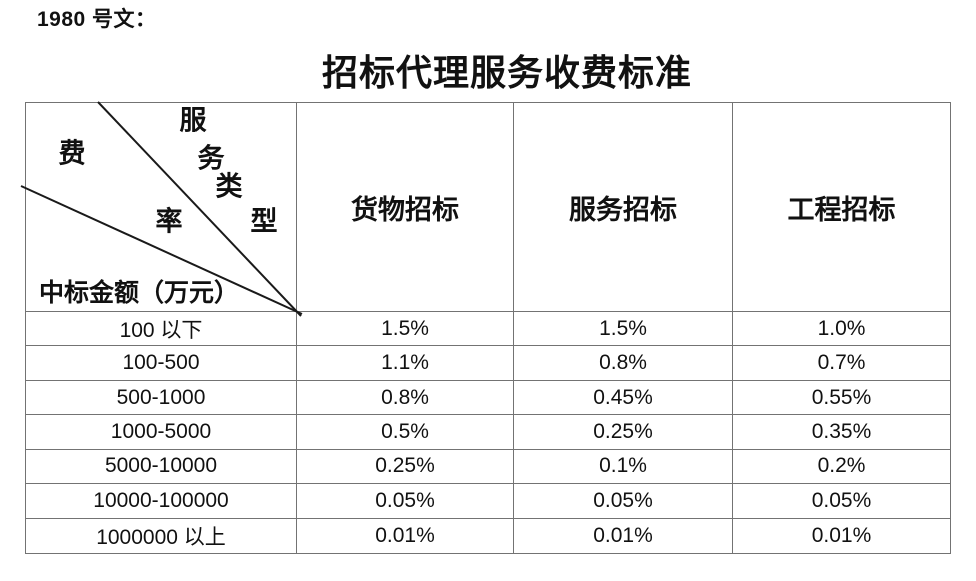 The image size is (976, 581). What do you see at coordinates (161, 432) in the screenshot?
I see `row-label: 1000-5000` at bounding box center [161, 432].